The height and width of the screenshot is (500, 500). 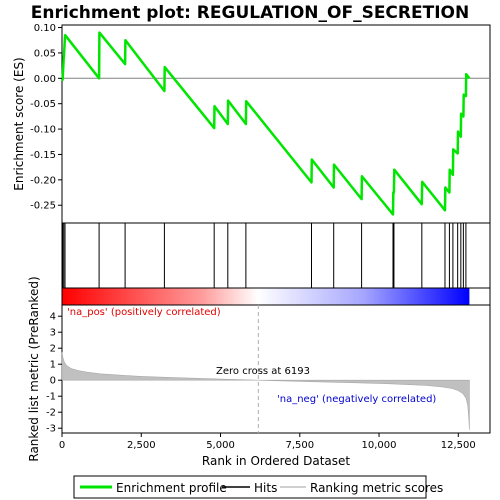 I want to click on legend-label-ranking-metric: Ranking metric scores, so click(x=376, y=488).